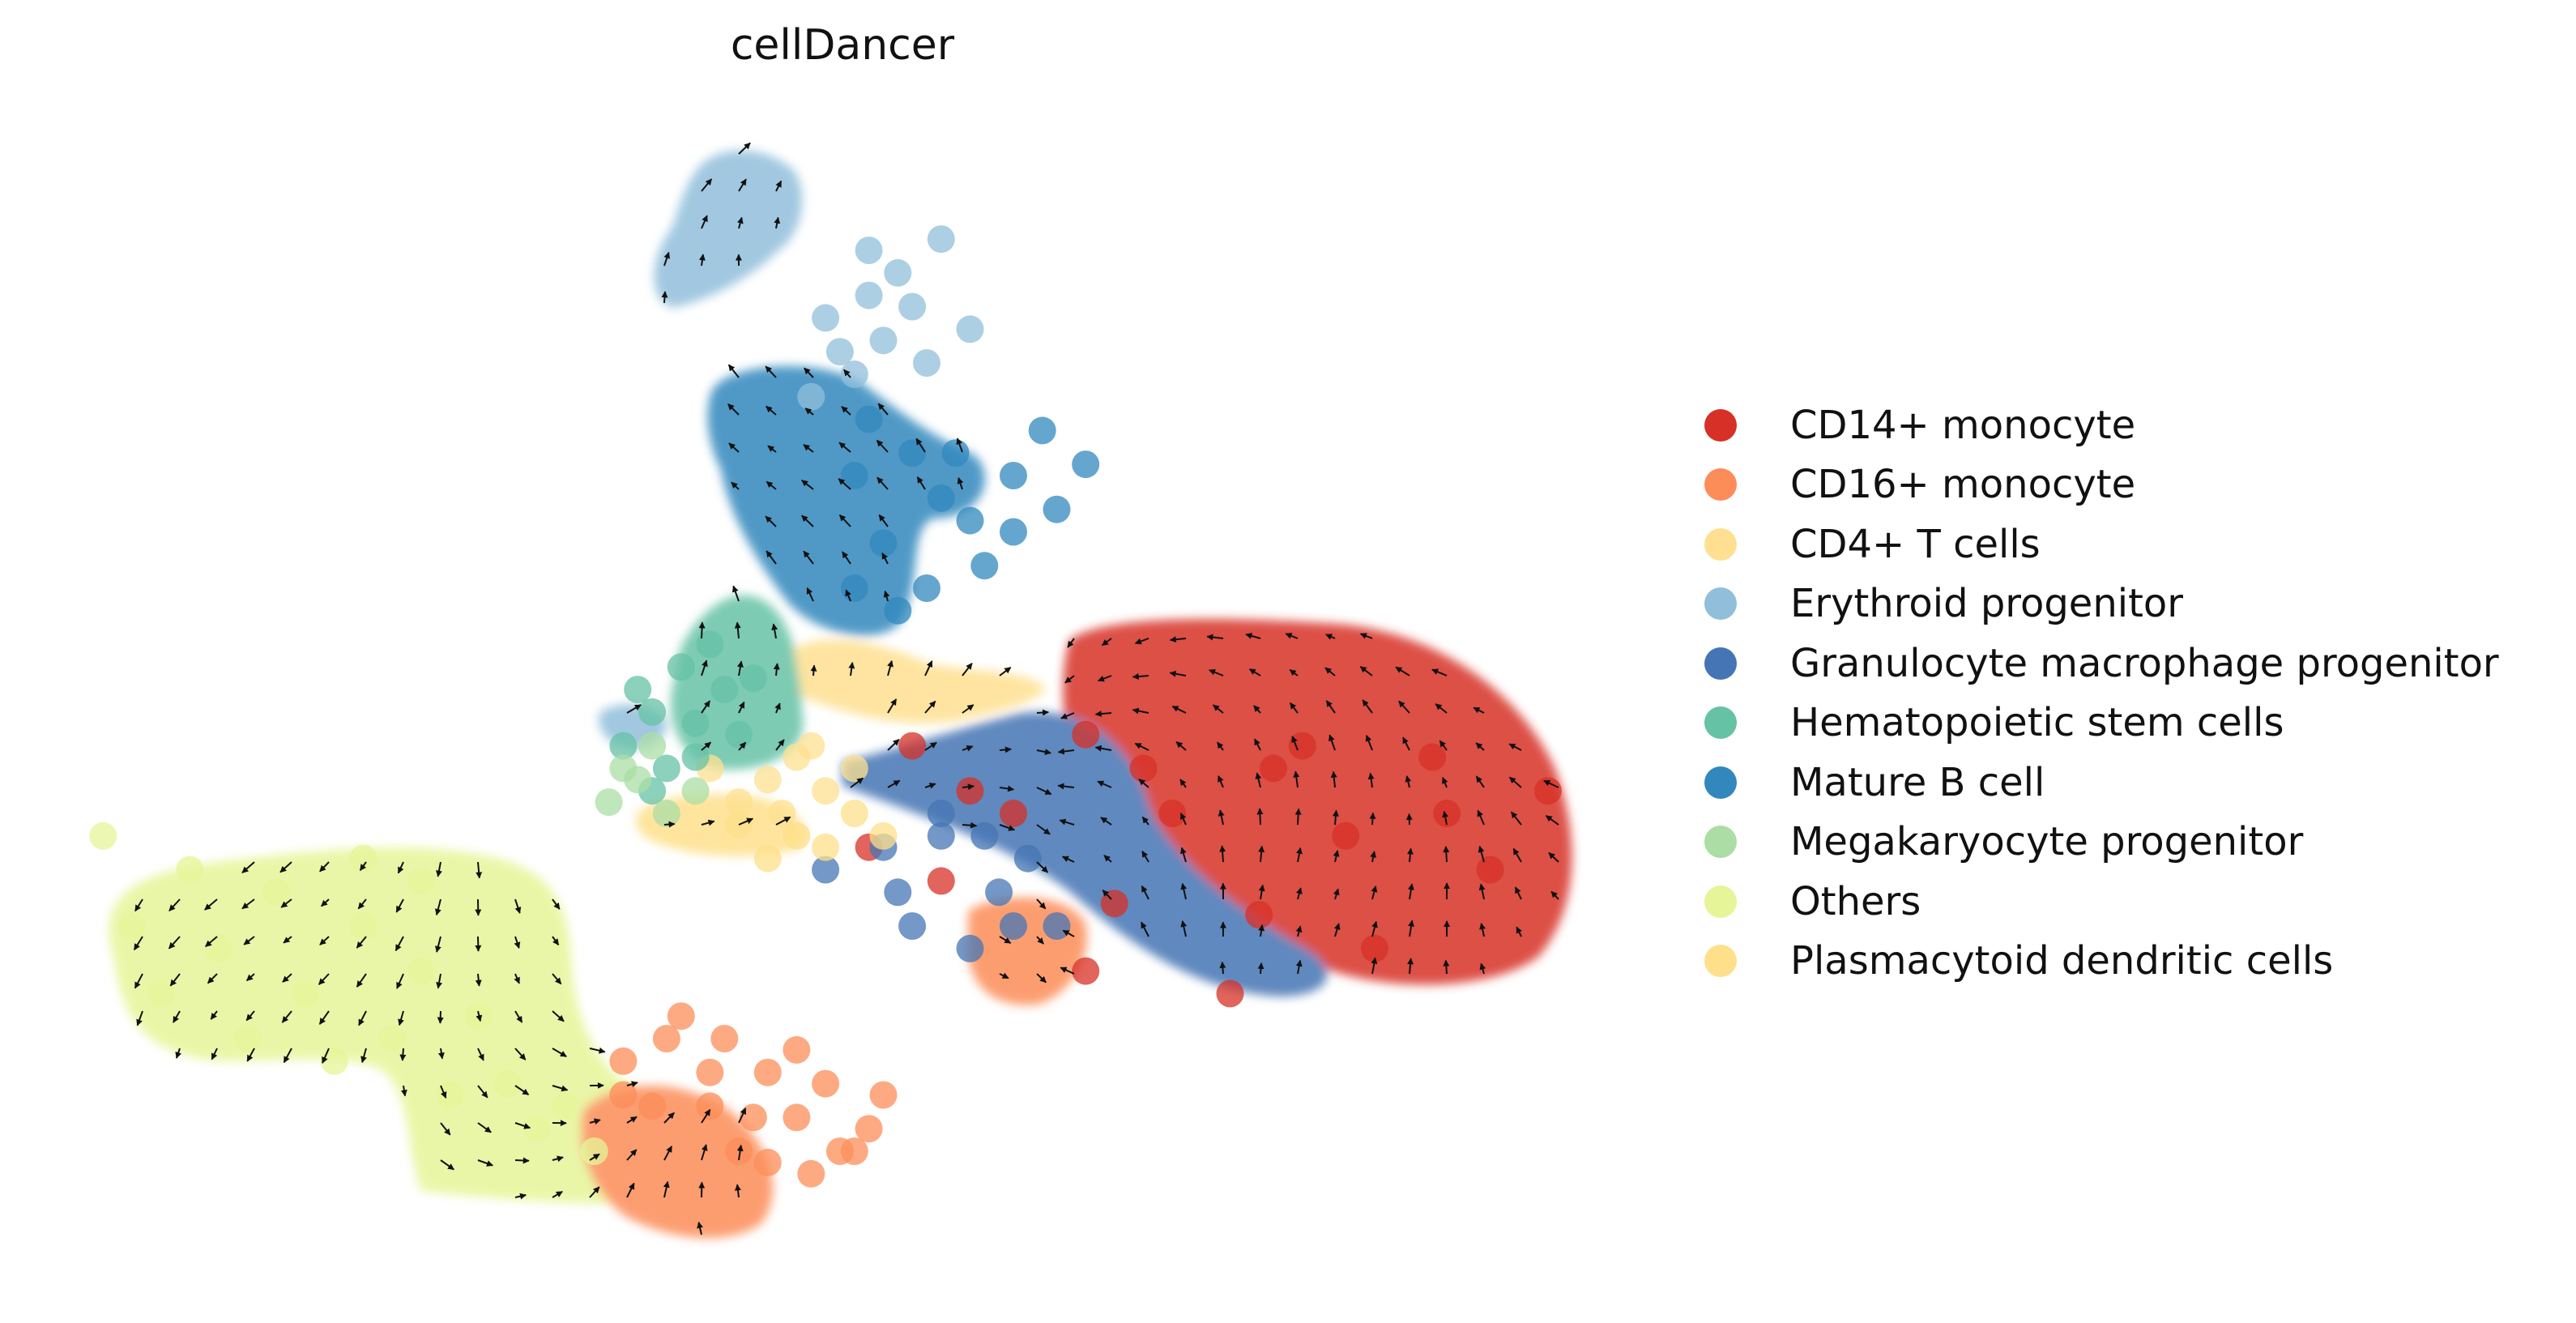  Describe the element at coordinates (677, 1162) in the screenshot. I see `blob-cd16-lower` at that location.